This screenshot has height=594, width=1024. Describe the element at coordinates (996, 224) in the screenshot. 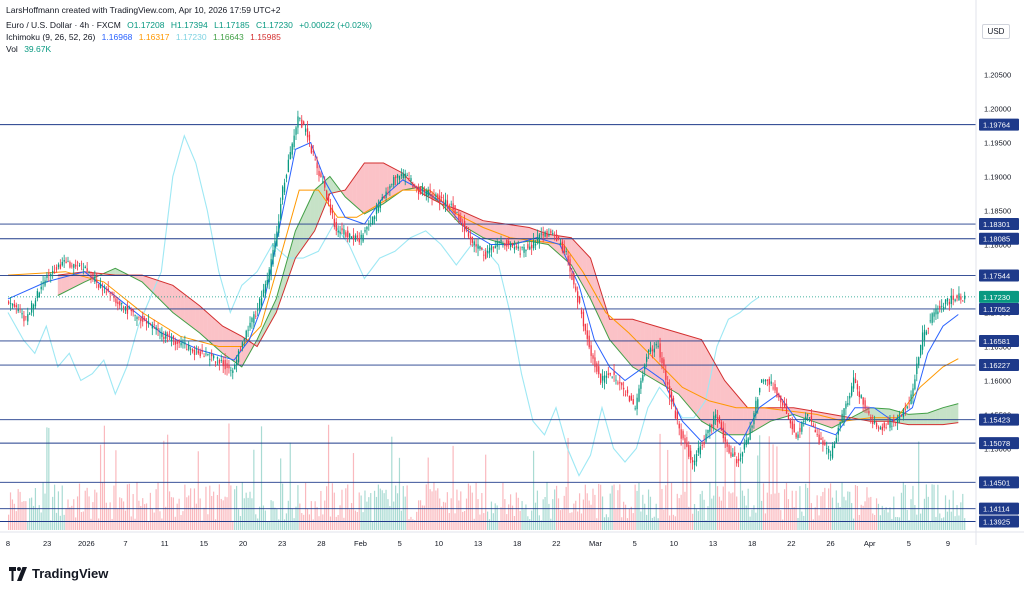

I see `level-price-label: 1.18301` at that location.